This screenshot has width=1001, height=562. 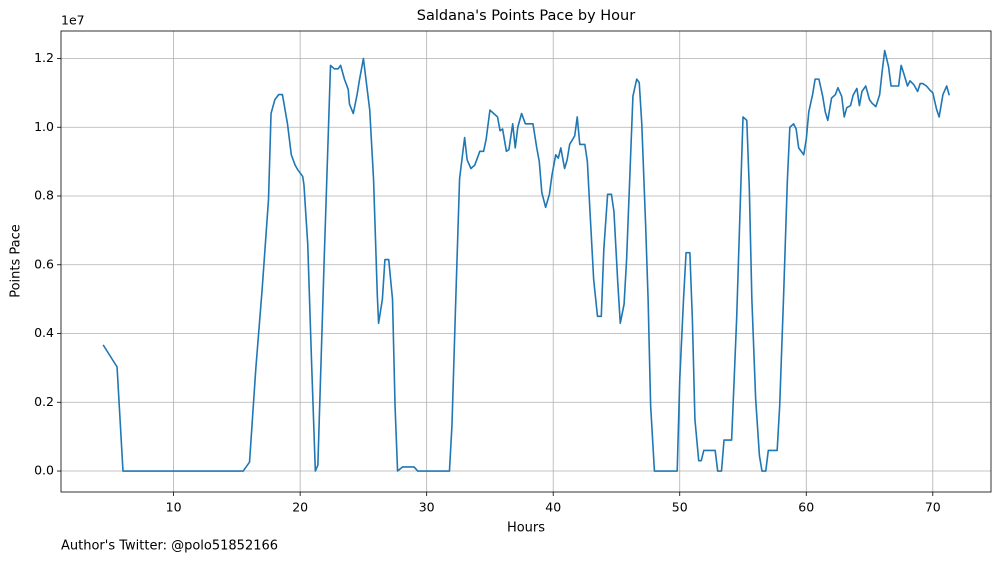 I want to click on annotation: Author's Twitter: @polo51852166, so click(x=169, y=546).